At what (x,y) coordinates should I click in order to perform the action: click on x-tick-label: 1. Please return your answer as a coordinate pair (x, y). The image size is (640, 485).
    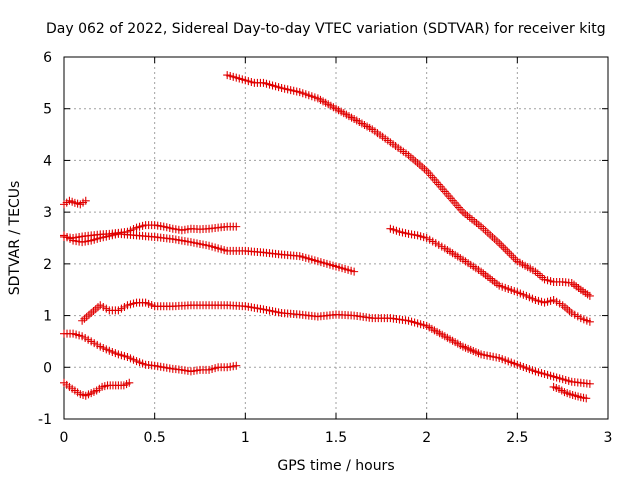
    Looking at the image, I should click on (245, 438).